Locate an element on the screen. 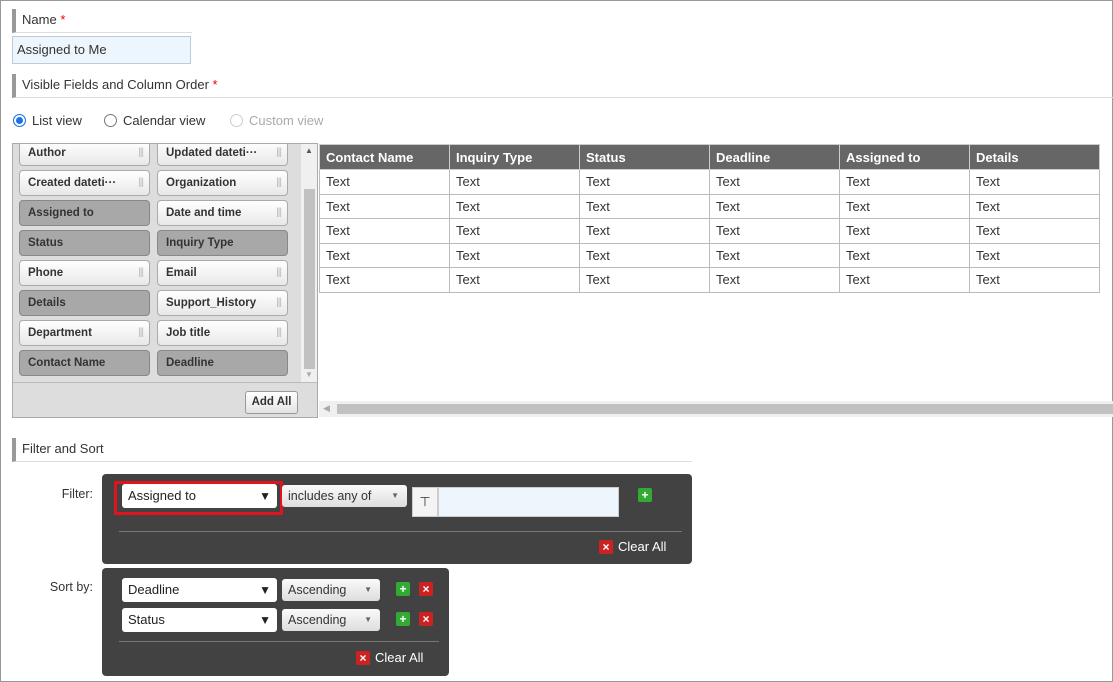 The height and width of the screenshot is (682, 1113). scroll-up-icon: ▲ is located at coordinates (309, 150).